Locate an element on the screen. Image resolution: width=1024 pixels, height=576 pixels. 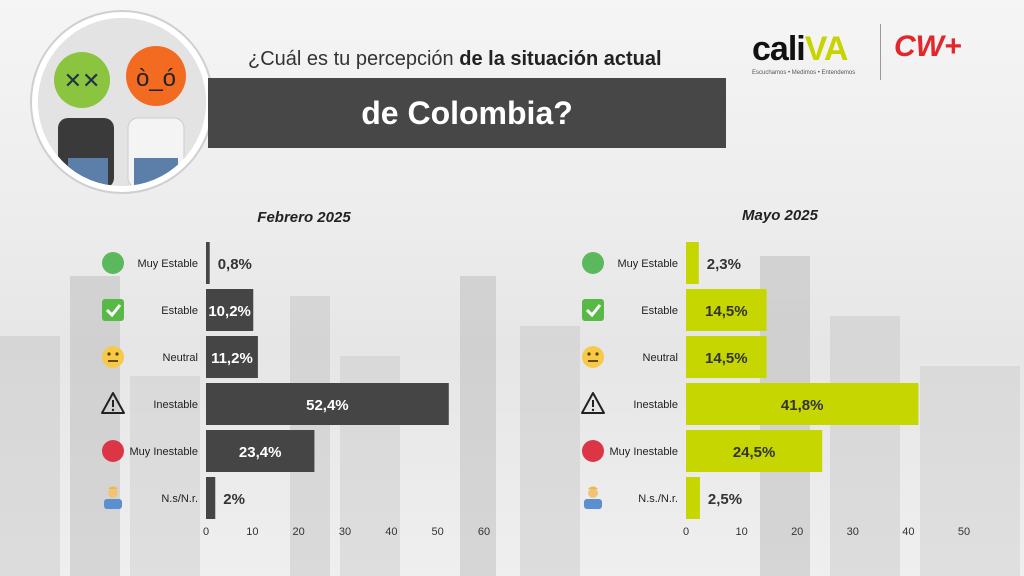
data-label-3: 52,4% is located at coordinates (327, 405).